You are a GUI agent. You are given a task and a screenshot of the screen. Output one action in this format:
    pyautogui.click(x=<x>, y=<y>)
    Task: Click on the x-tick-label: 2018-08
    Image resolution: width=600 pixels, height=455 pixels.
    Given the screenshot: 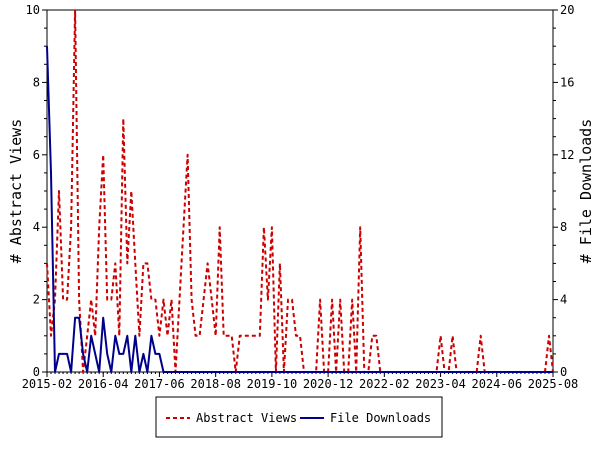 What is the action you would take?
    pyautogui.click(x=215, y=384)
    